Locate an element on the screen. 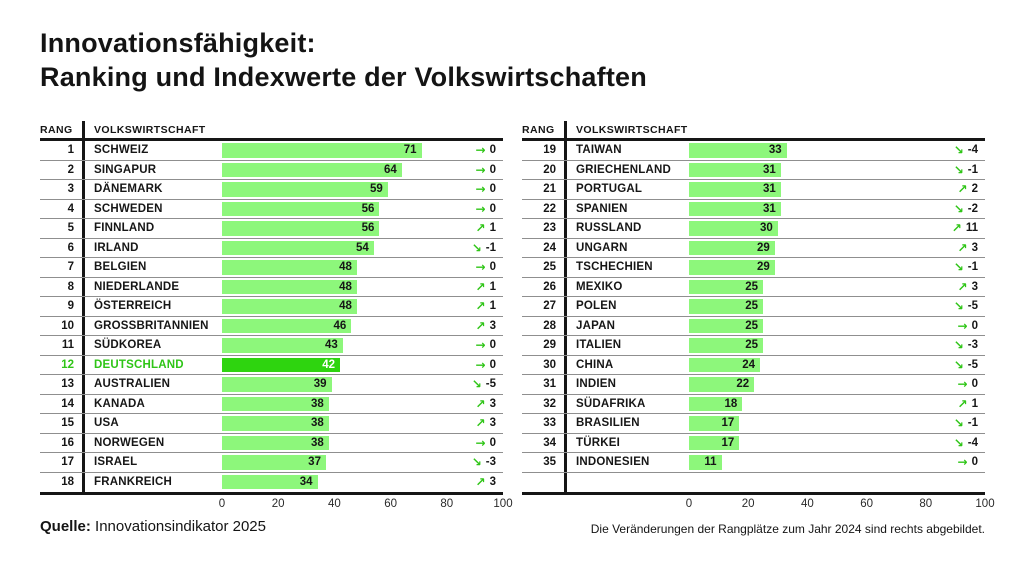 Image resolution: width=1024 pixels, height=575 pixels. index-bar: 46 is located at coordinates (287, 325).